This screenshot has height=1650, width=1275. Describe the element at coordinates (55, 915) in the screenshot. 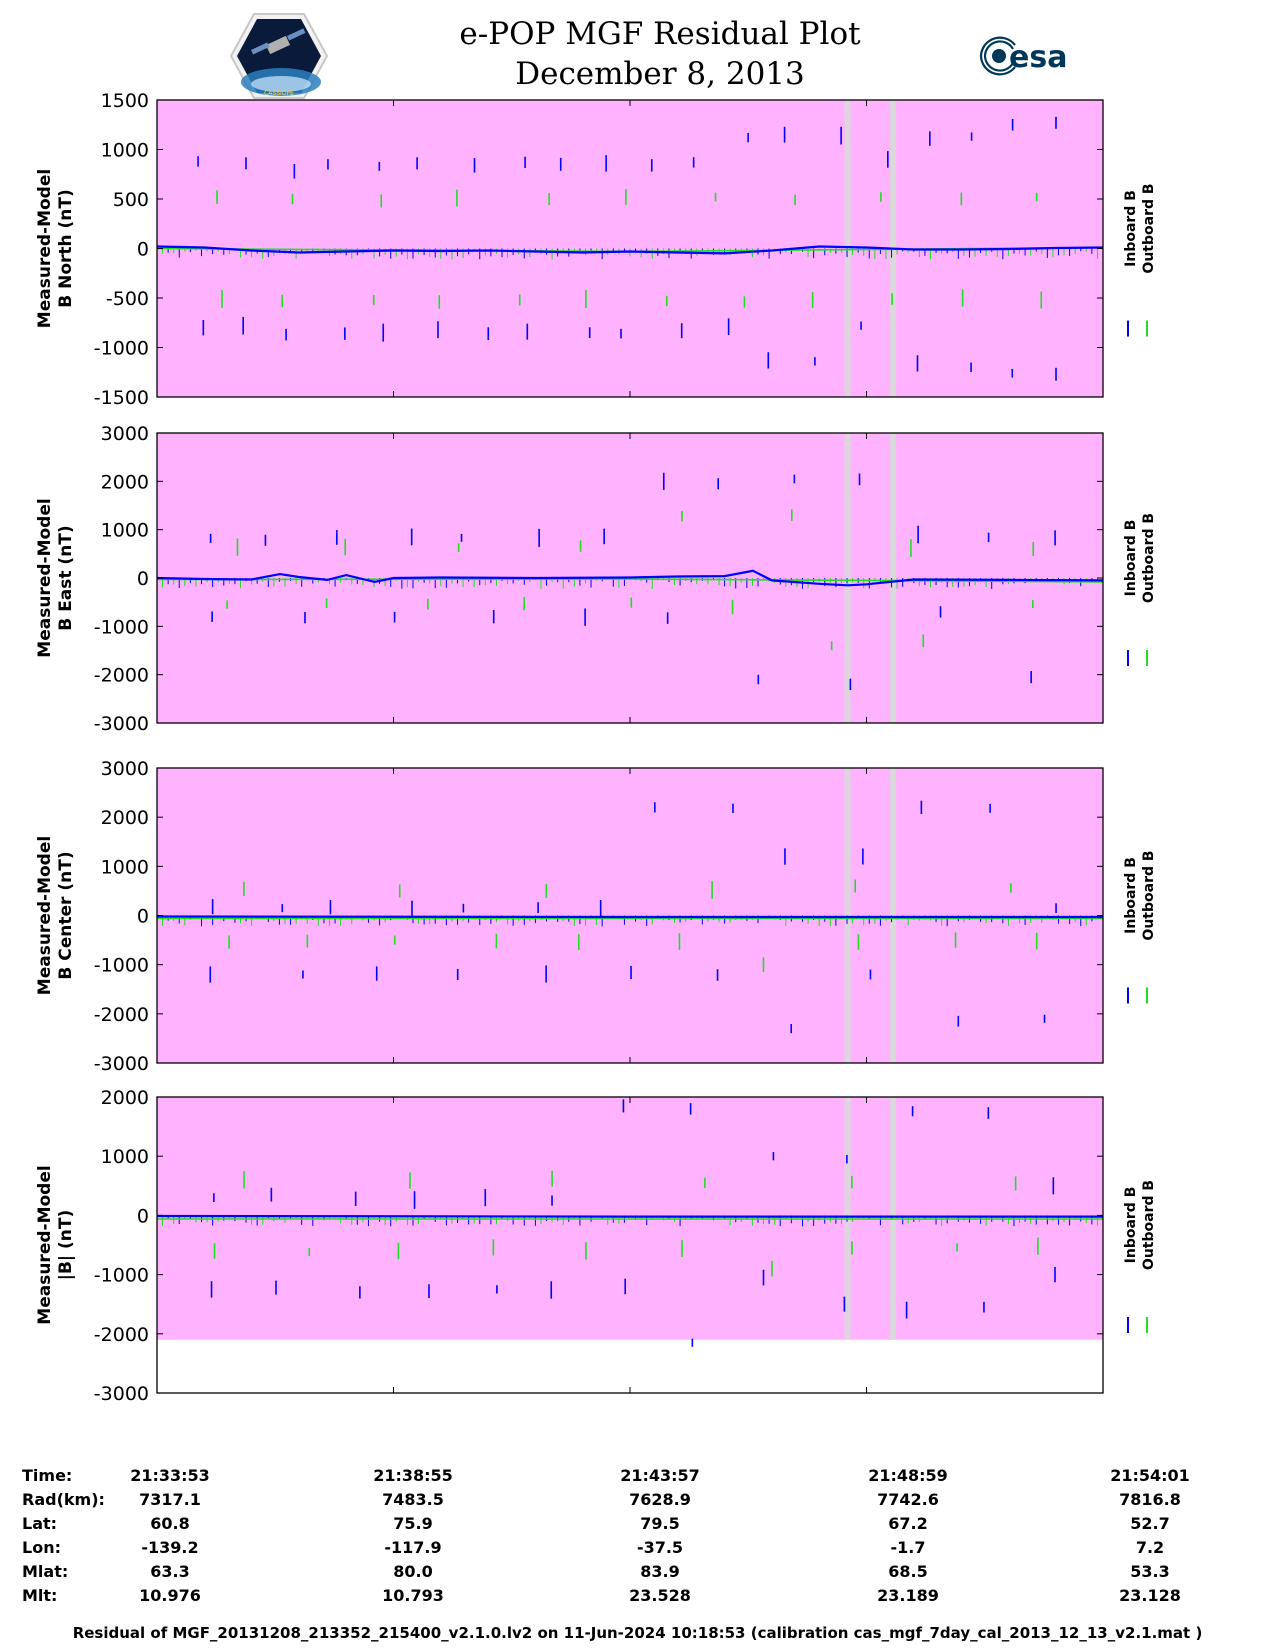

I see `y-axis-label-b-center: Measured-ModelB Center (nT)` at that location.